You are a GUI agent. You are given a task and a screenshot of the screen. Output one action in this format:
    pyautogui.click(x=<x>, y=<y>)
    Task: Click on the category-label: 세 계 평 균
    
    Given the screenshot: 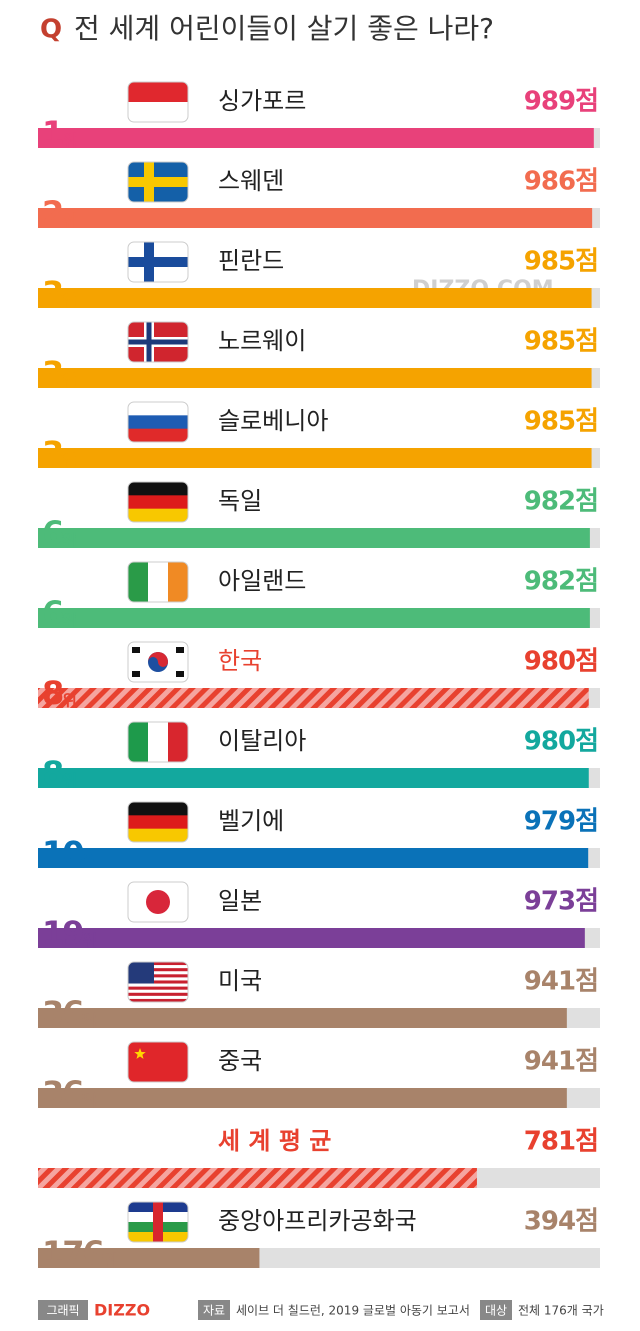 What is the action you would take?
    pyautogui.click(x=274, y=1141)
    